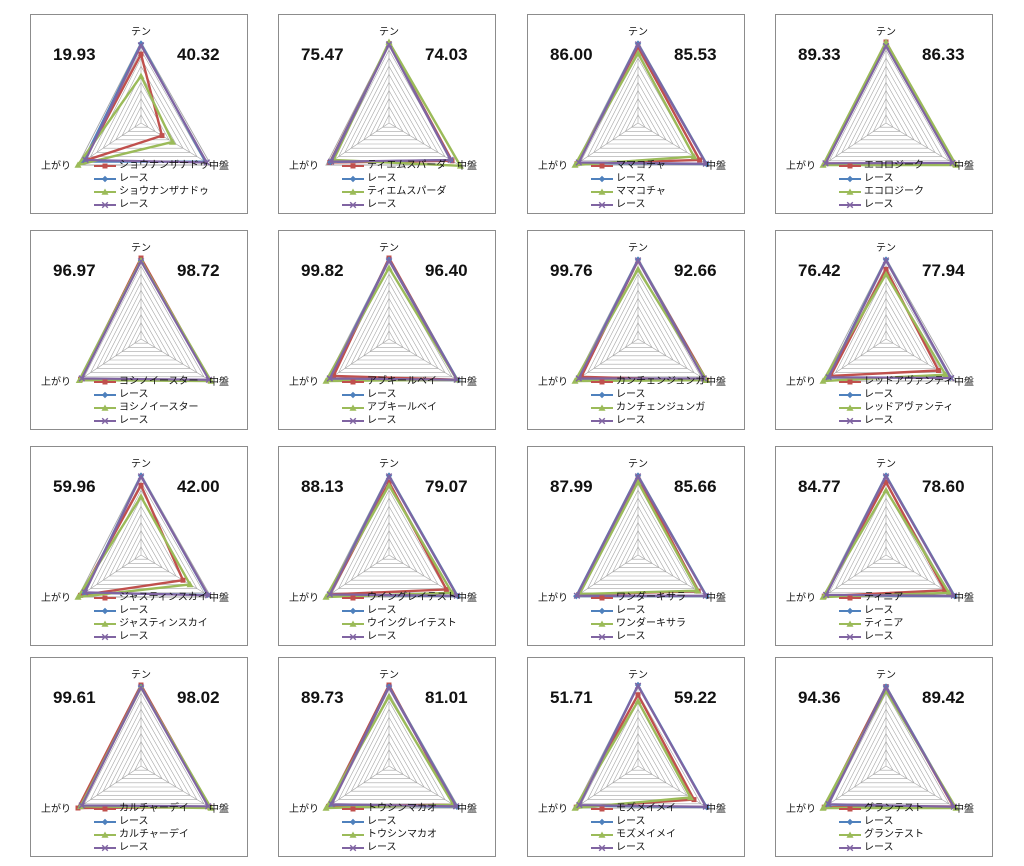  Describe the element at coordinates (641, 191) in the screenshot. I see `legend-label: ママコチャ` at that location.